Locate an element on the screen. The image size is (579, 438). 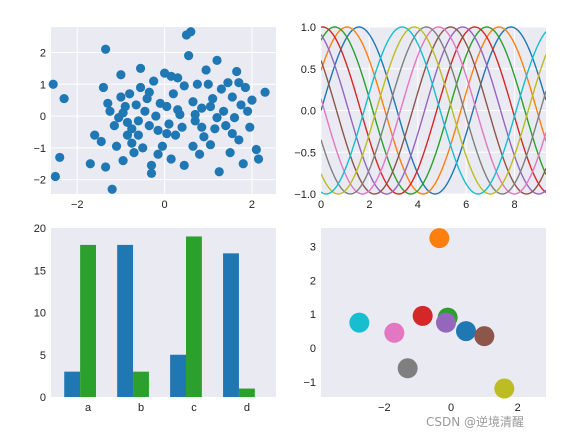
y-tick-label: 1.0 is located at coordinates (308, 28).